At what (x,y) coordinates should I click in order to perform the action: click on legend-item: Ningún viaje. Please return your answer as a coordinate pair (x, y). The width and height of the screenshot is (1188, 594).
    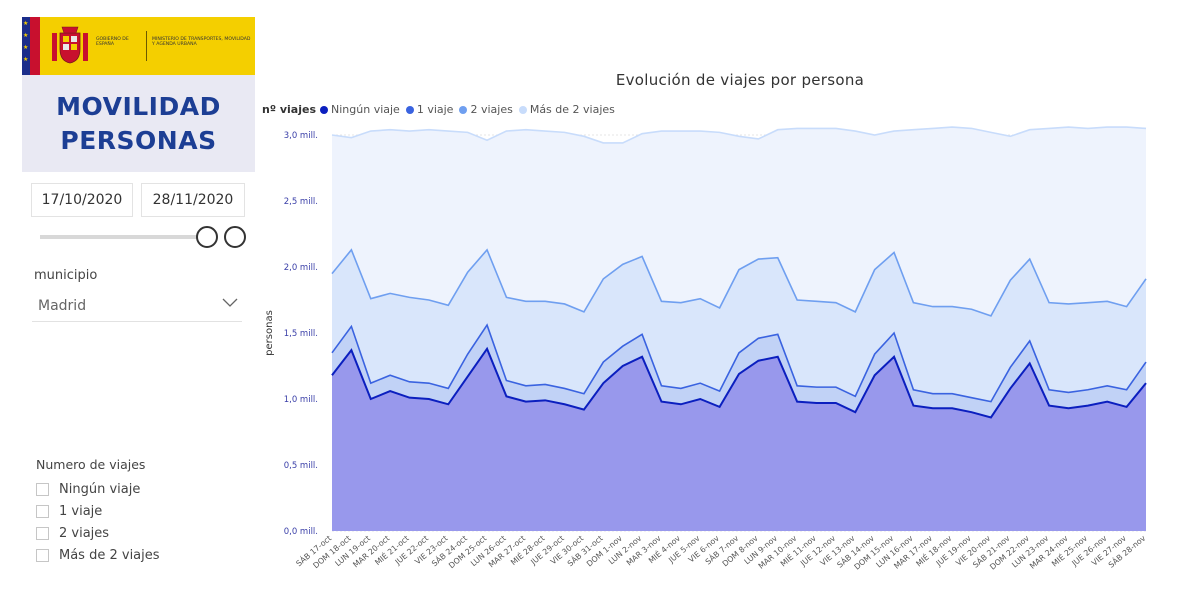
    Looking at the image, I should click on (360, 109).